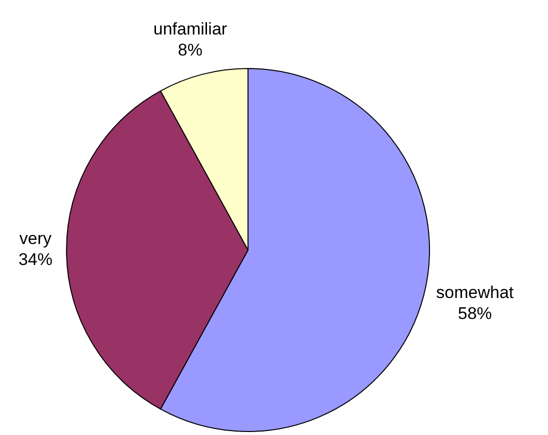  Describe the element at coordinates (475, 292) in the screenshot. I see `slice-label: somewhat` at that location.